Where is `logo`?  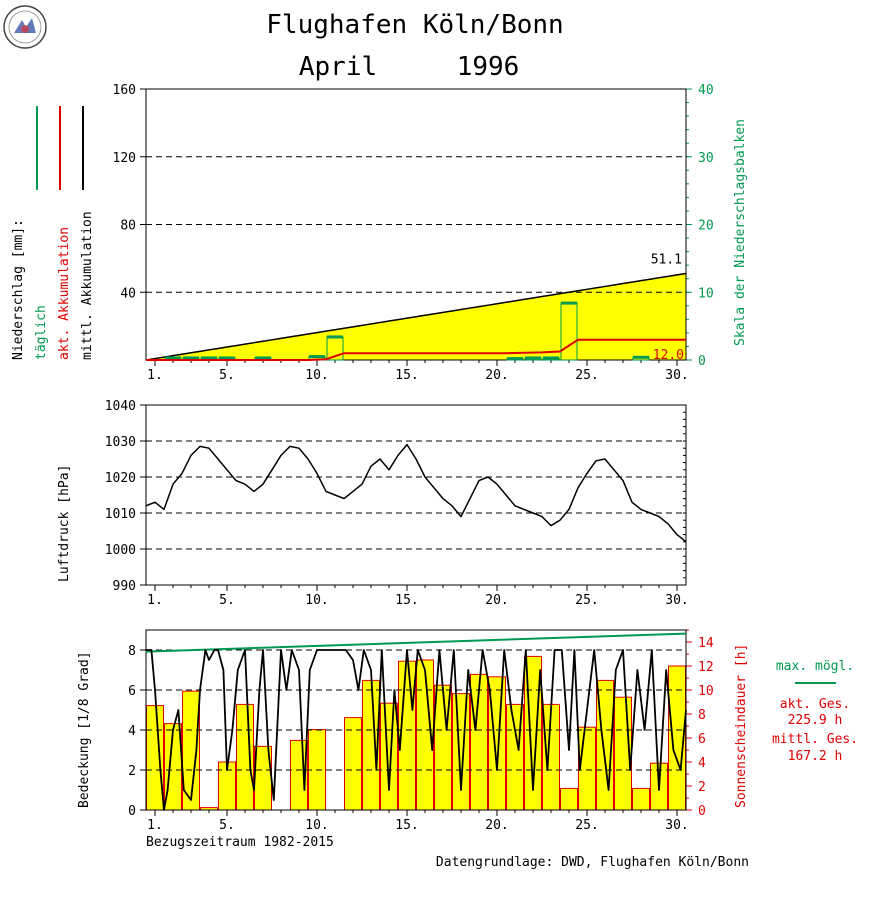
logo is located at coordinates (25, 27).